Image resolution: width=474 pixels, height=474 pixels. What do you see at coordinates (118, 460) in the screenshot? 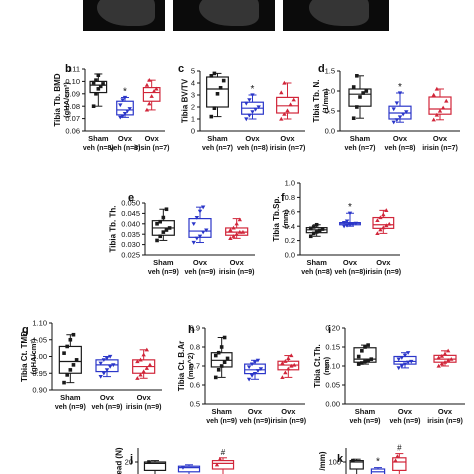
I see `y-axis-title-j: ead (N)` at bounding box center [118, 460].